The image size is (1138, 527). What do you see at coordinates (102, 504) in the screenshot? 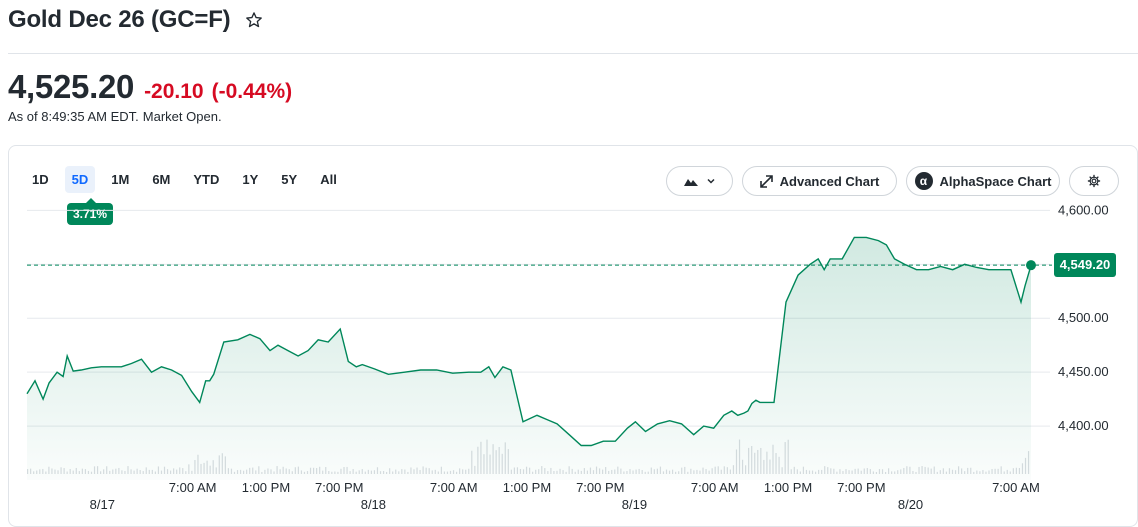
I see `x-day-label: 8/17` at bounding box center [102, 504].